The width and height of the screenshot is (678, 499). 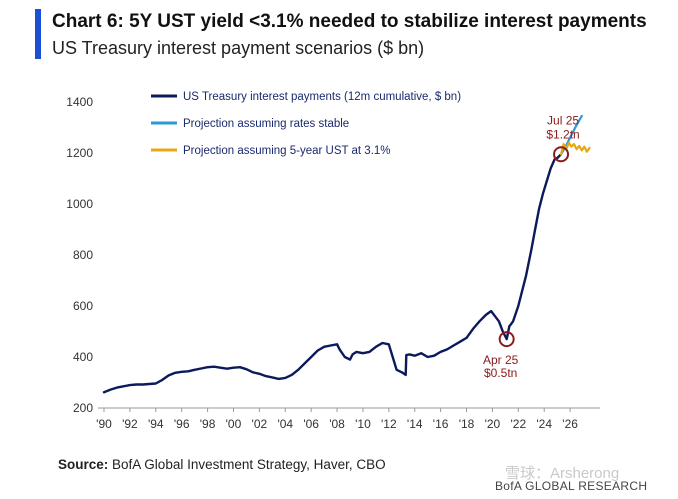 What do you see at coordinates (563, 120) in the screenshot?
I see `annotation-label-jul25: Jul 25` at bounding box center [563, 120].